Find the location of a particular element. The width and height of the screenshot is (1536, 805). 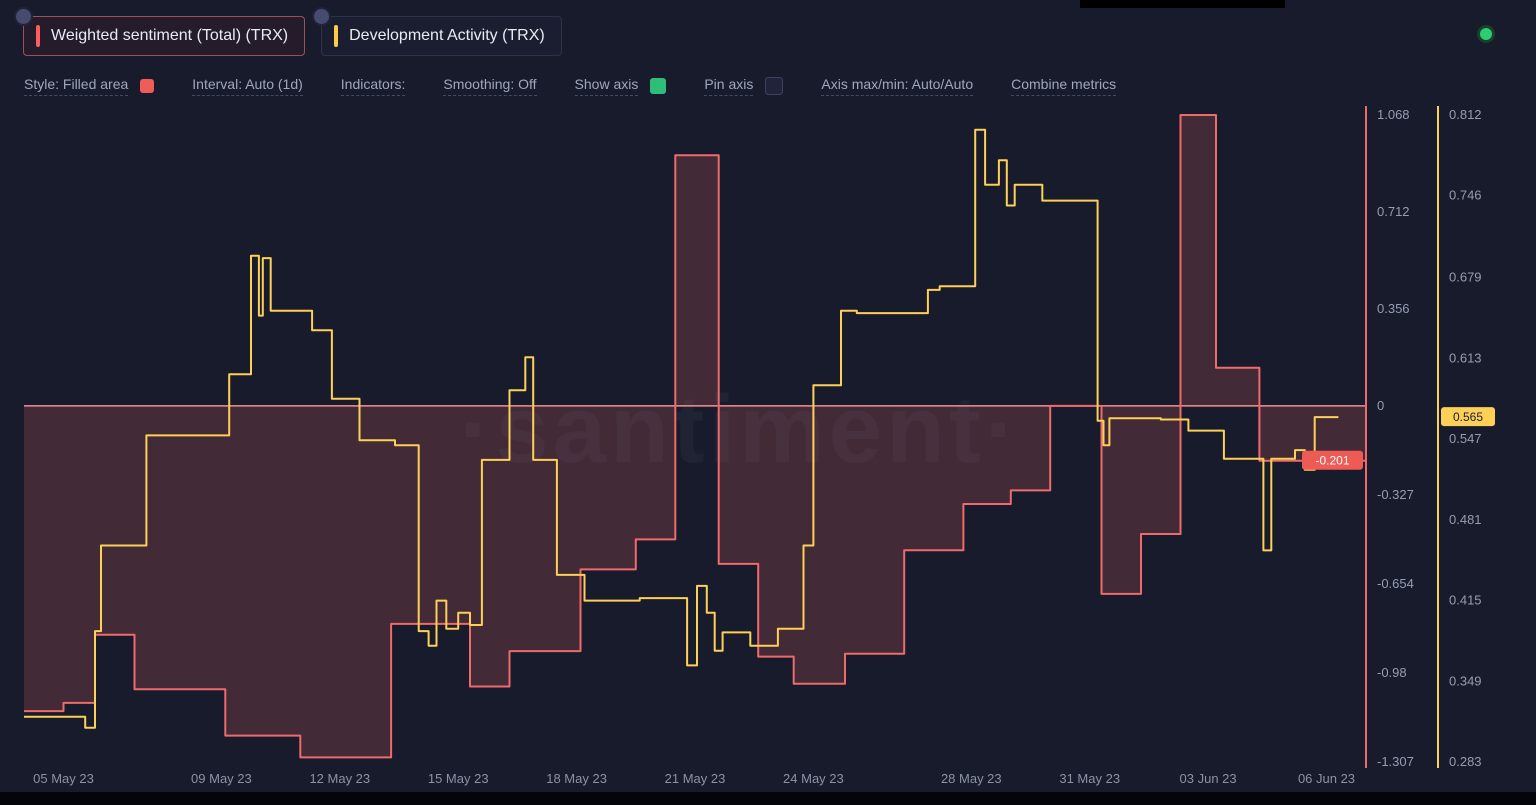

sentiment-axis-tick: -0.654 is located at coordinates (1395, 583).